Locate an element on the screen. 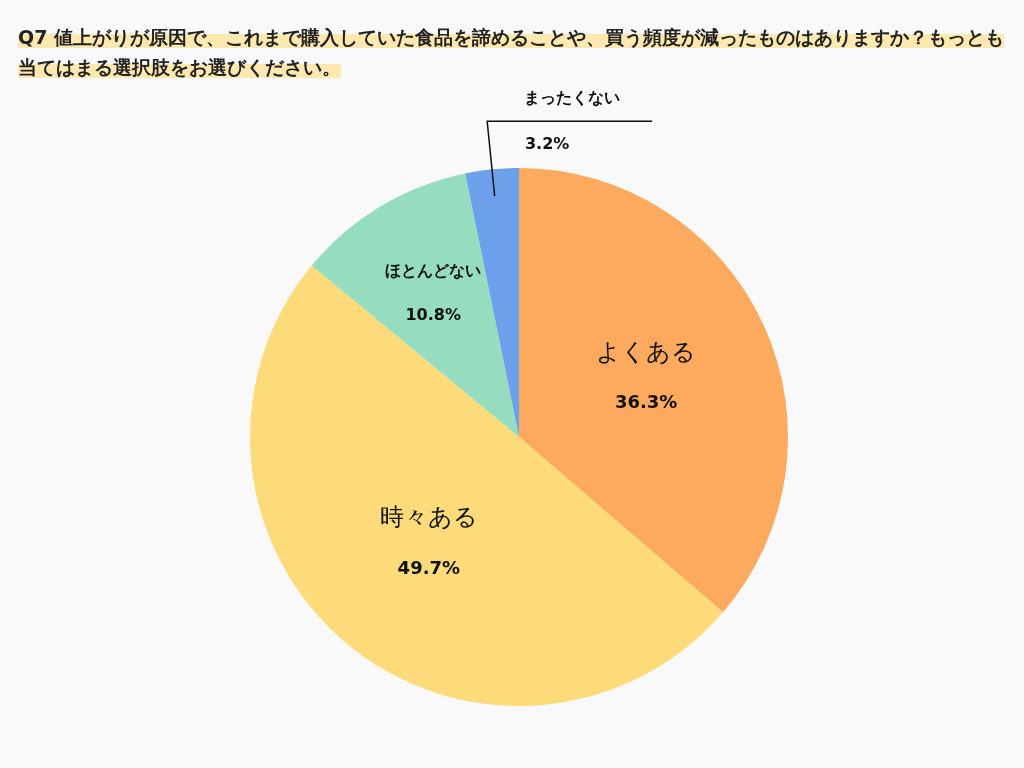 This screenshot has width=1024, height=768. slice-label: 時々ある is located at coordinates (428, 517).